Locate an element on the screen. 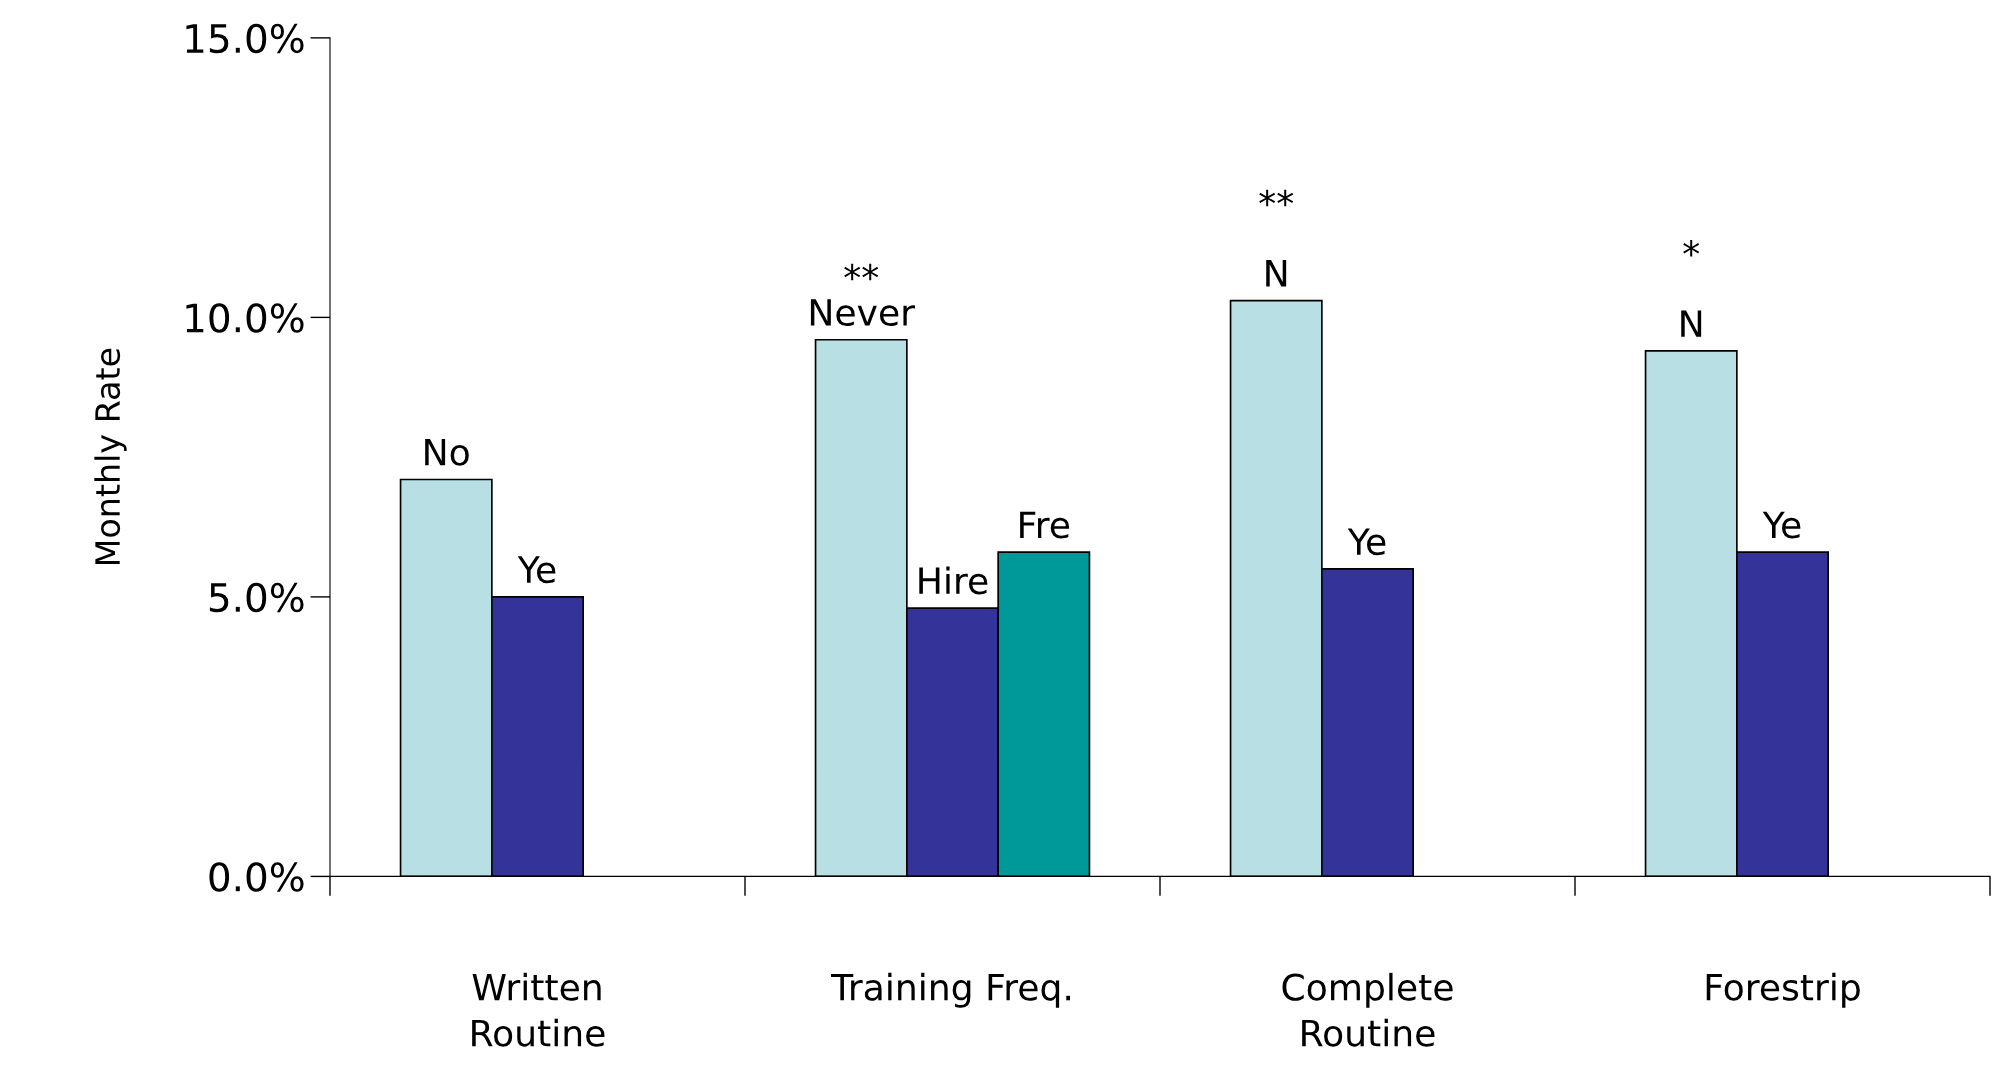 The height and width of the screenshot is (1082, 2000). x-tick-label: Training Freq. is located at coordinates (950, 990).